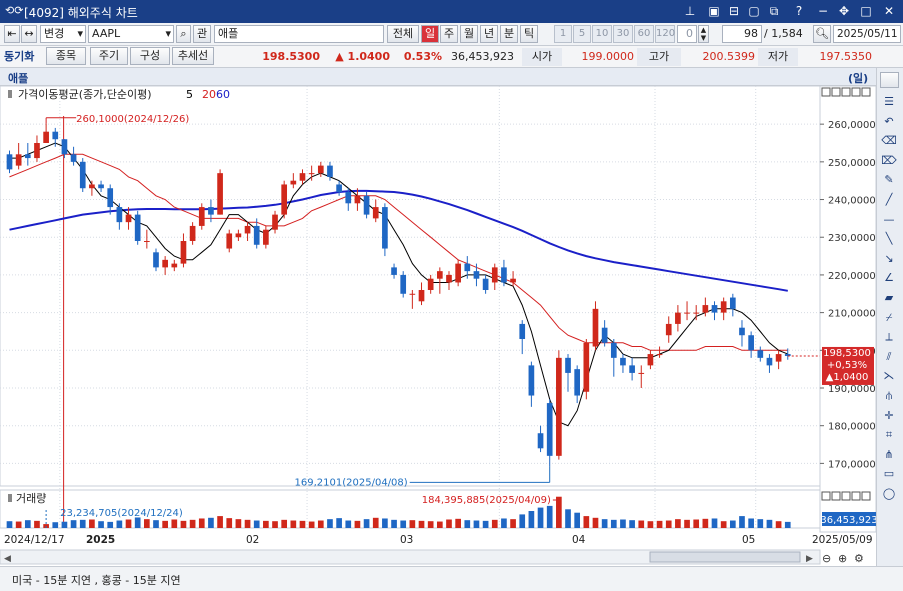  What do you see at coordinates (889, 121) in the screenshot?
I see `undo-icon: ↶` at bounding box center [889, 121].